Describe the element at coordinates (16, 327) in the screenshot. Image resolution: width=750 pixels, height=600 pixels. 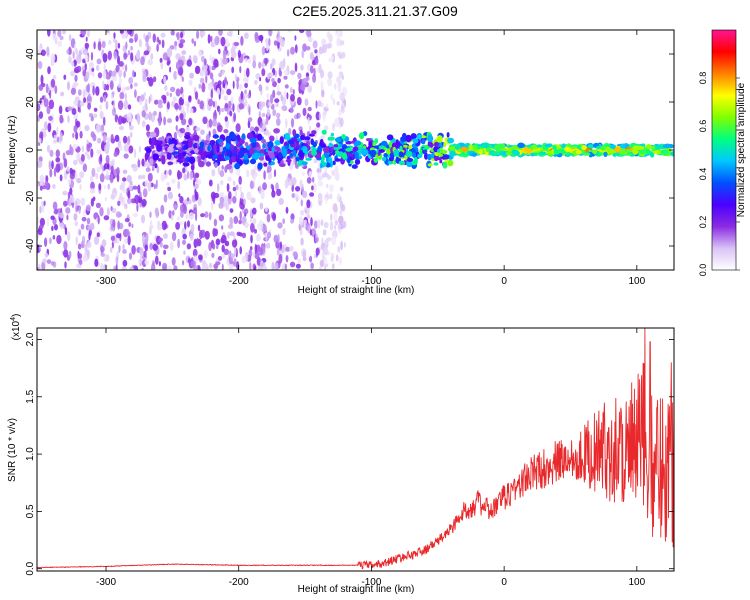
I see `snr-scale-factor: (x104)` at that location.